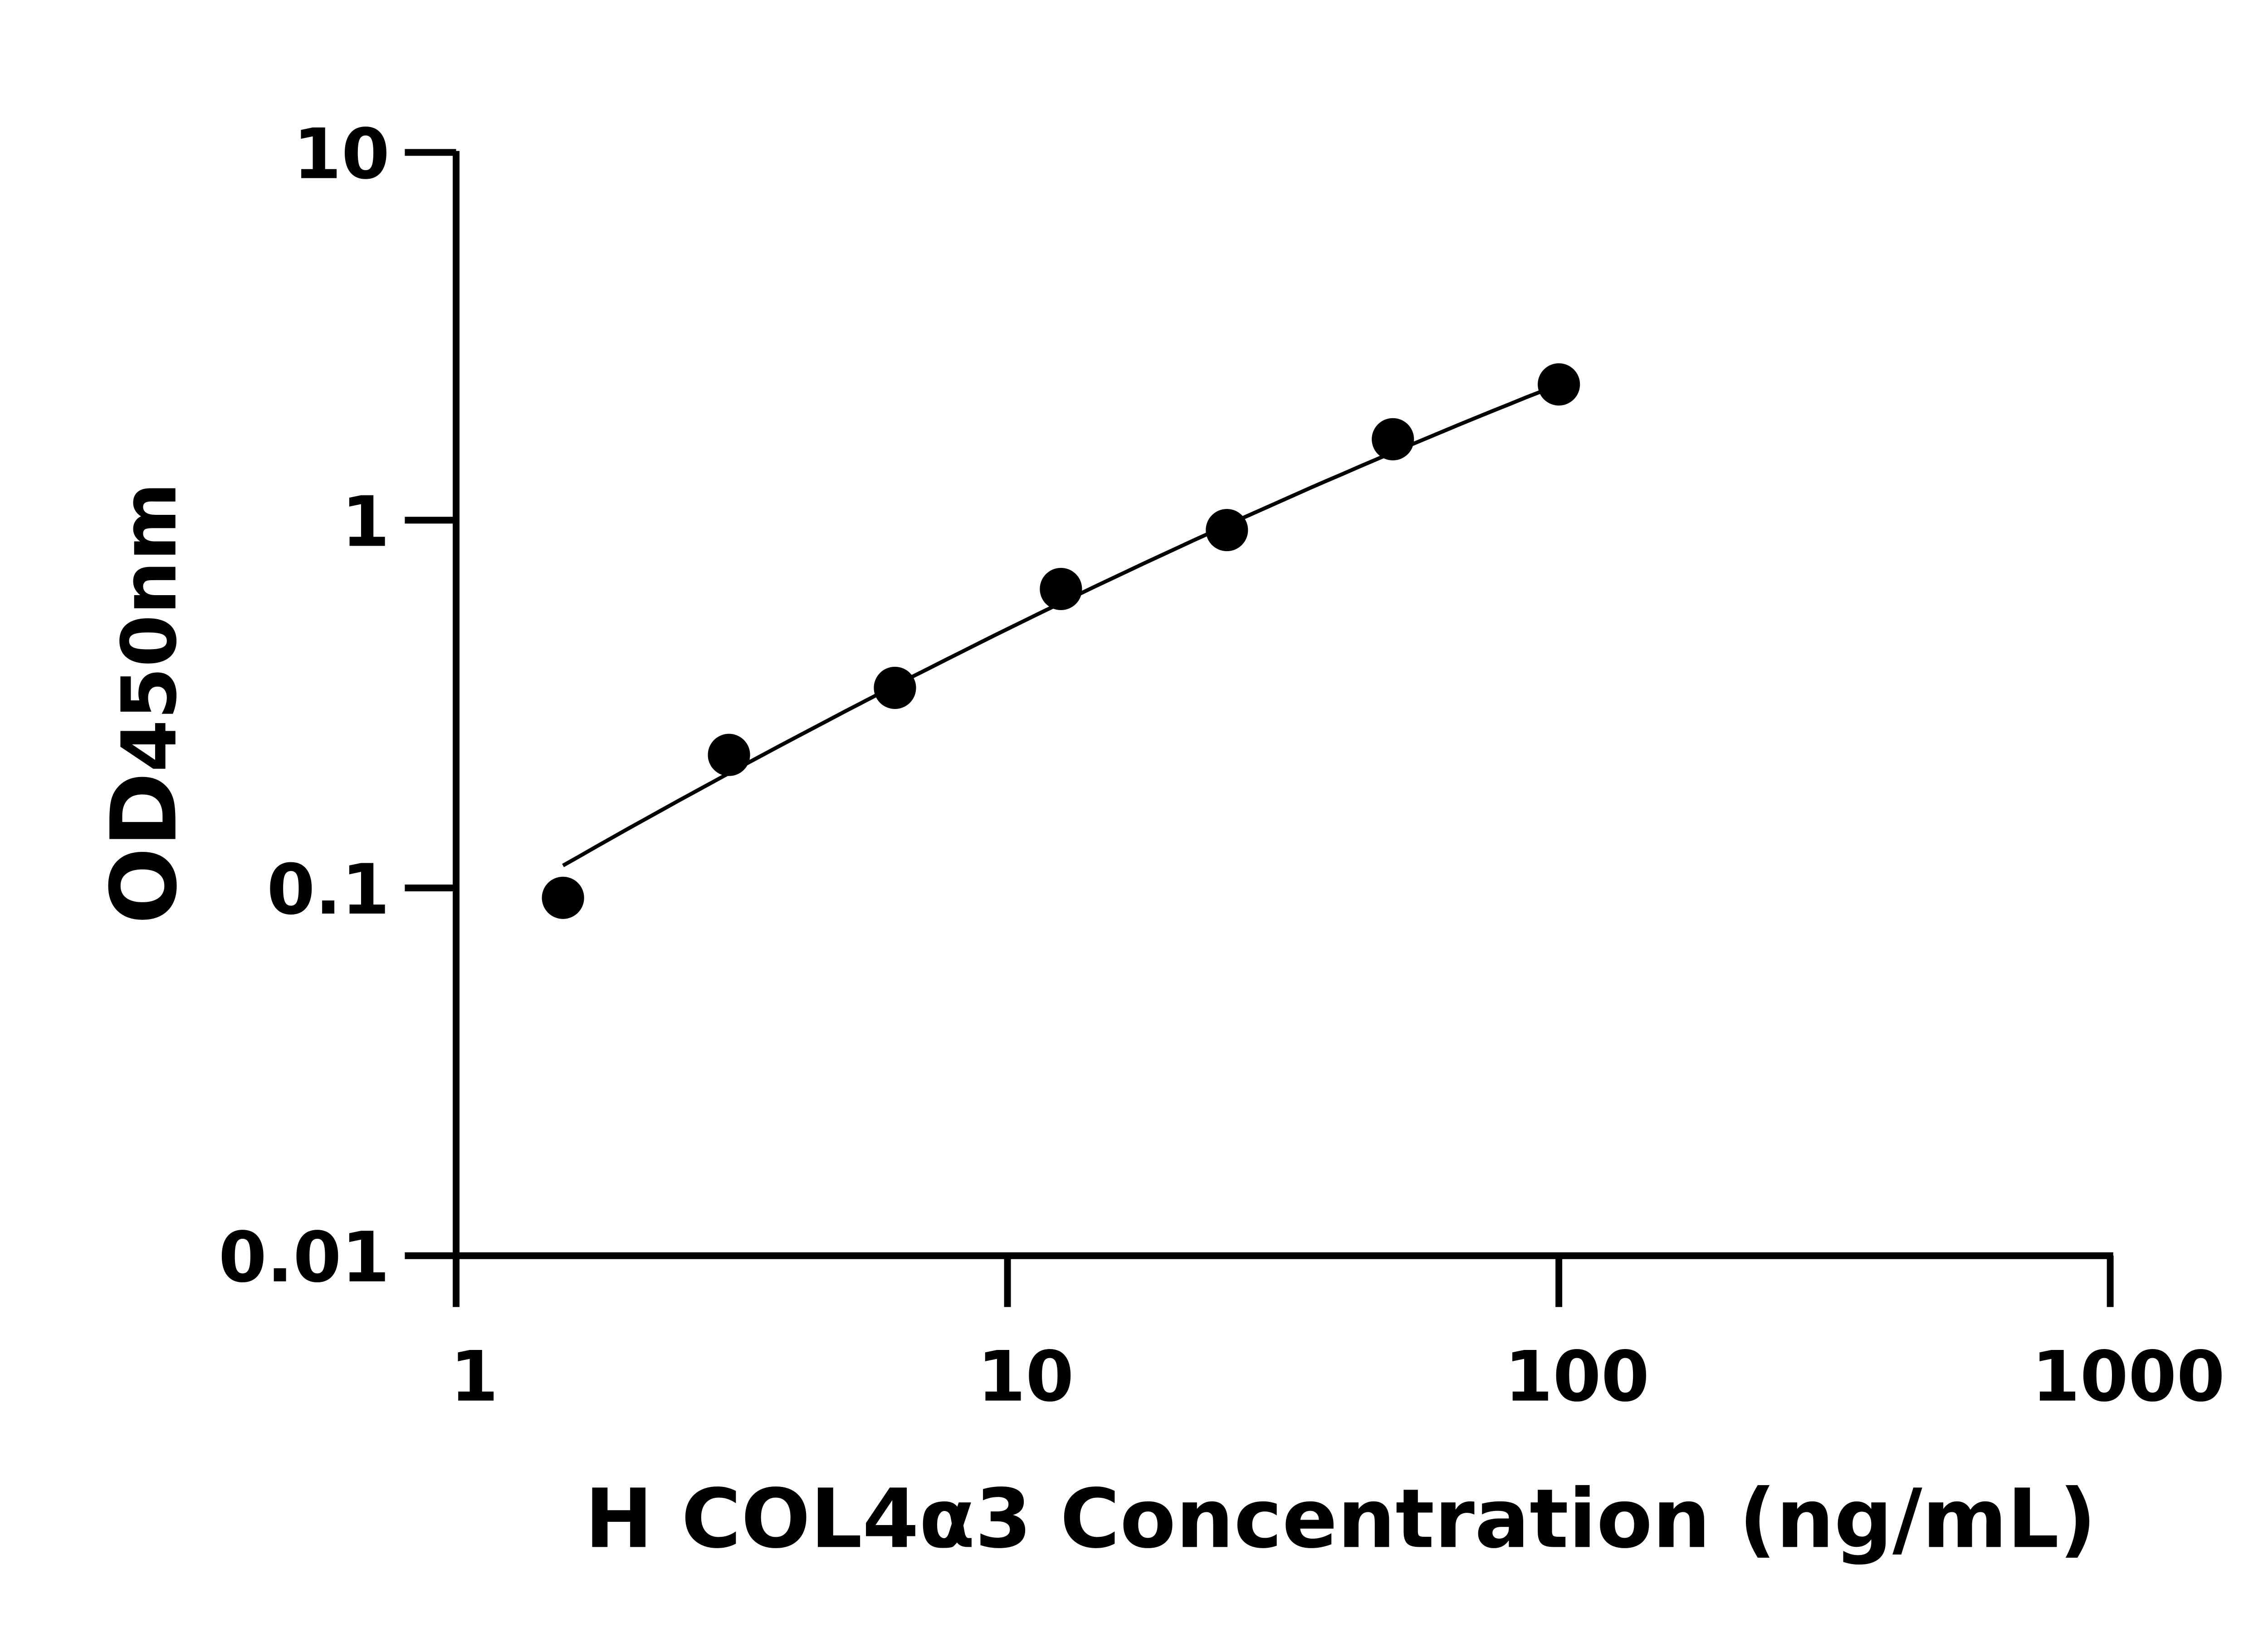  Describe the element at coordinates (1061, 624) in the screenshot. I see `fit-curve` at that location.